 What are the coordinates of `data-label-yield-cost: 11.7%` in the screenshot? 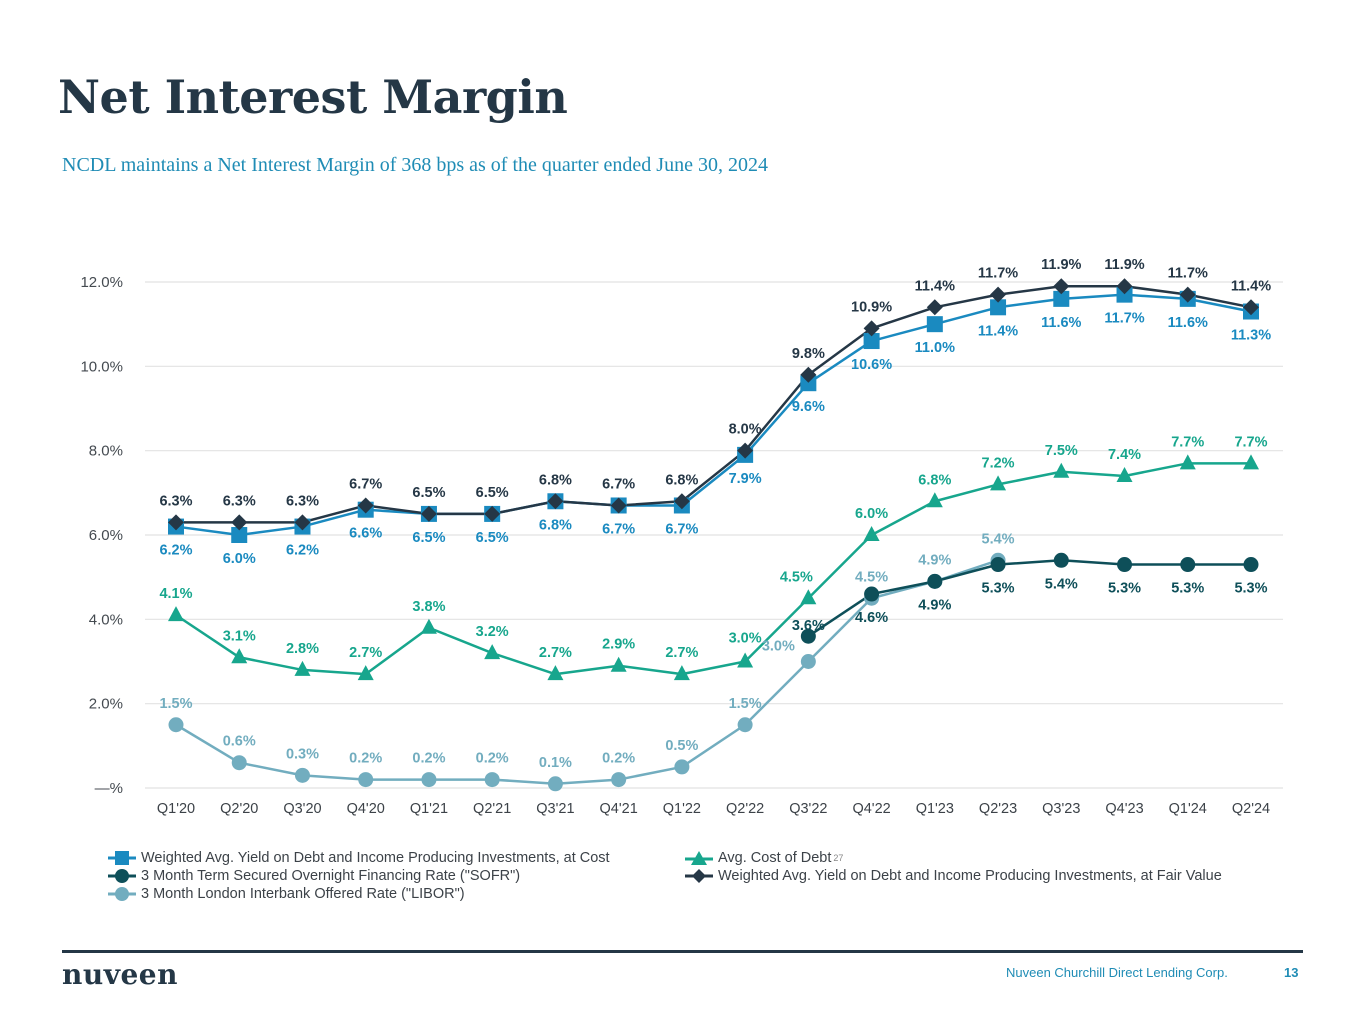 It's located at (1124, 319).